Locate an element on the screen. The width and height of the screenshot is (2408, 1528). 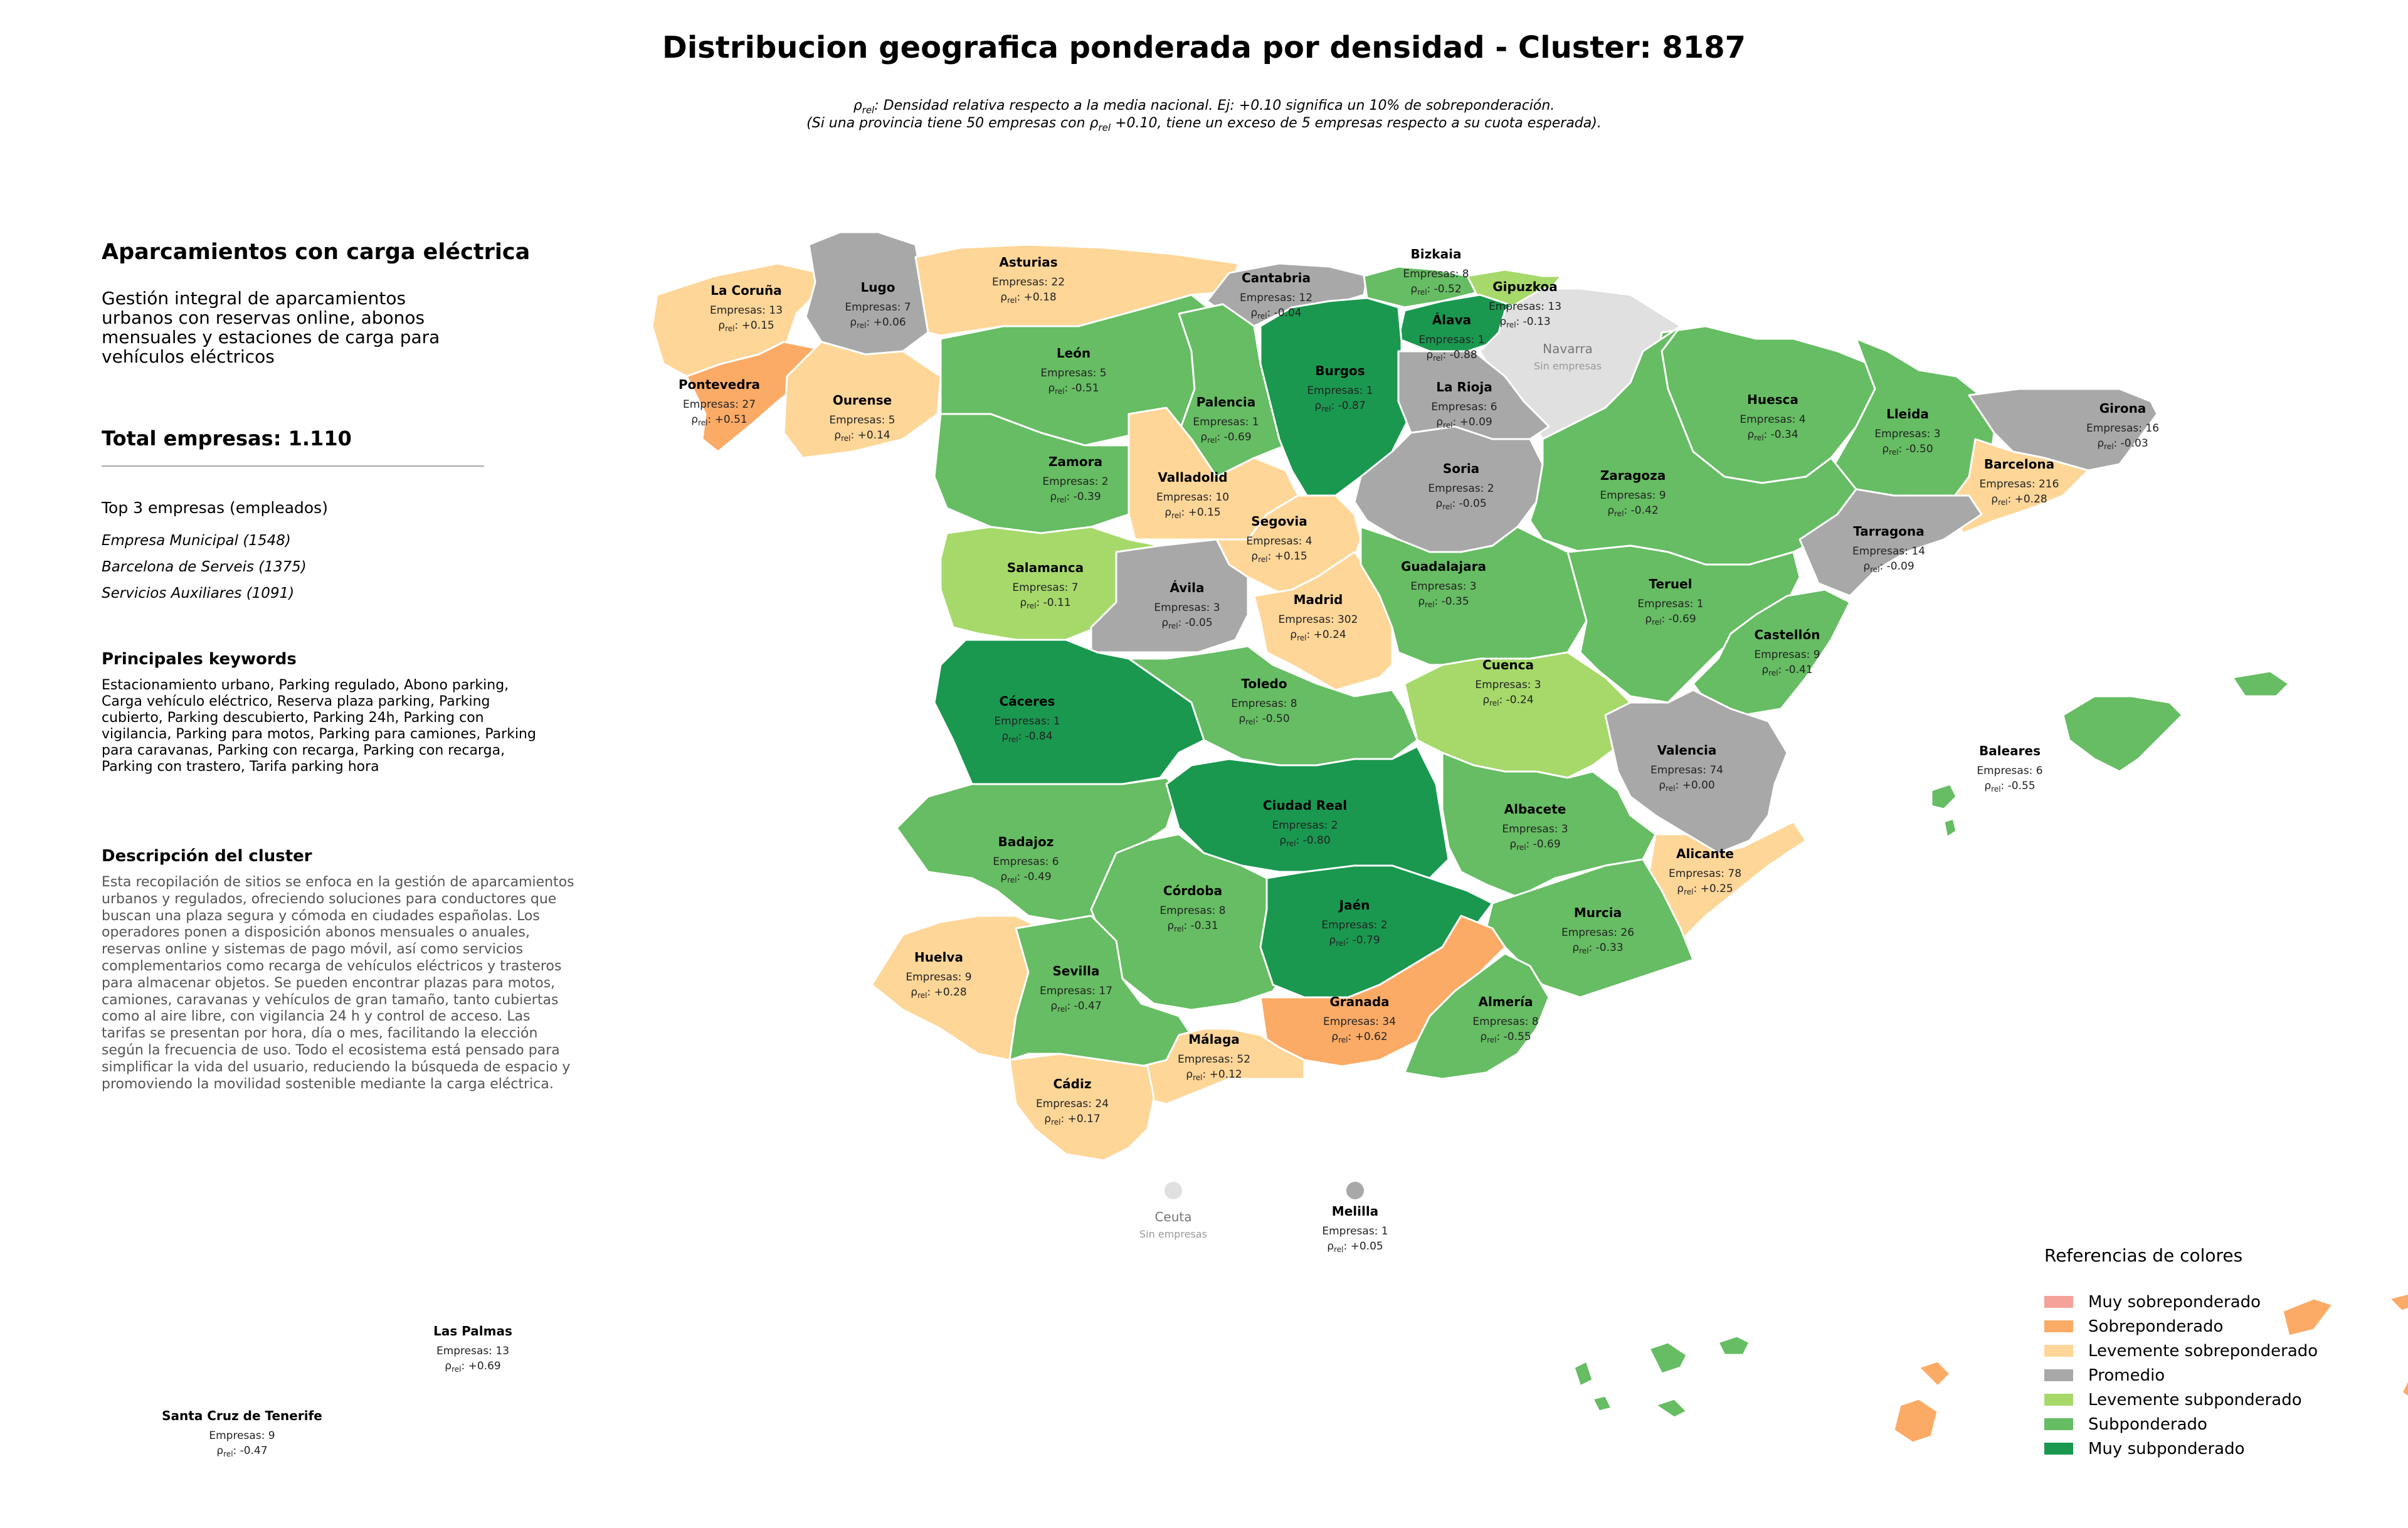
rho-value: ρrel: +0.62 is located at coordinates (1359, 1037).